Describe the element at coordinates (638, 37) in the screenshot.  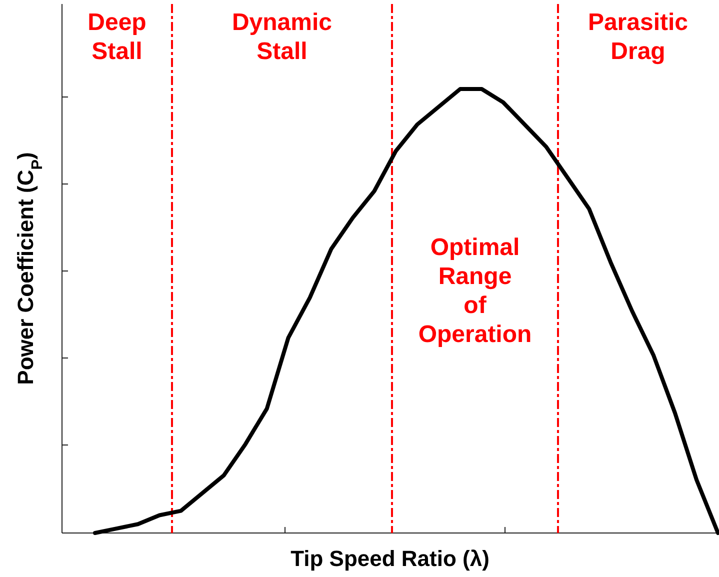
I see `text: Parasitic Drag` at that location.